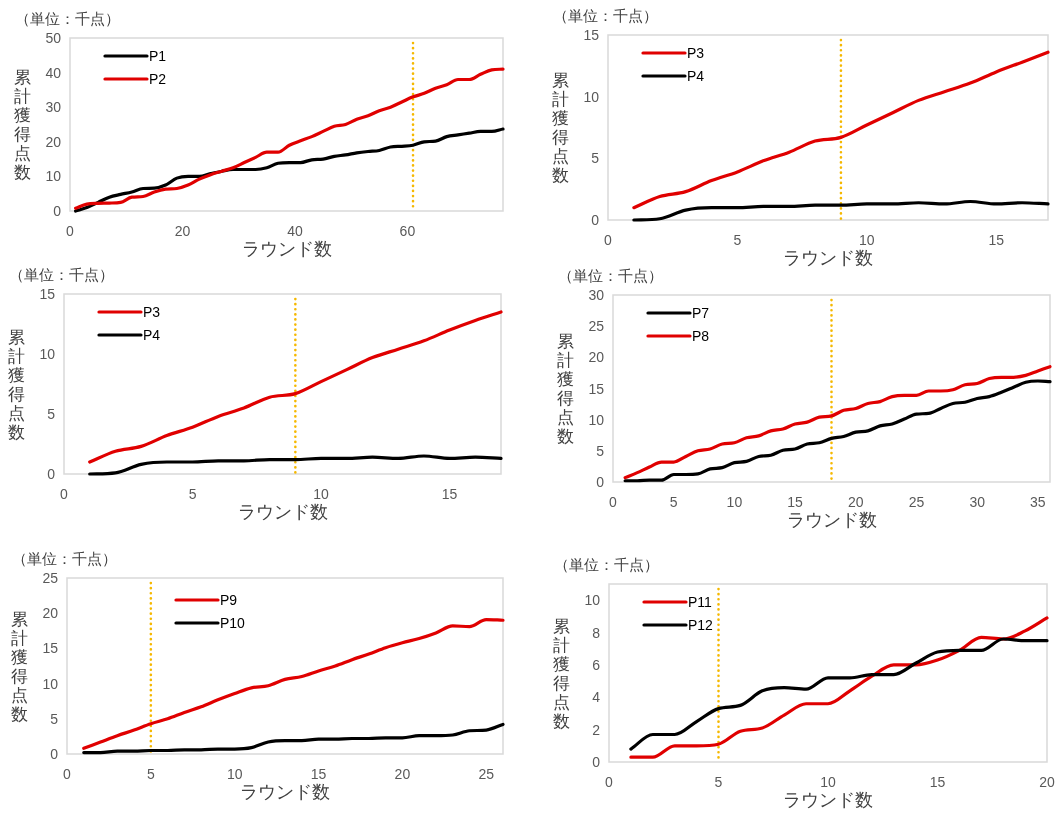 This screenshot has height=818, width=1062. What do you see at coordinates (701, 313) in the screenshot?
I see `legend-label: P7` at bounding box center [701, 313].